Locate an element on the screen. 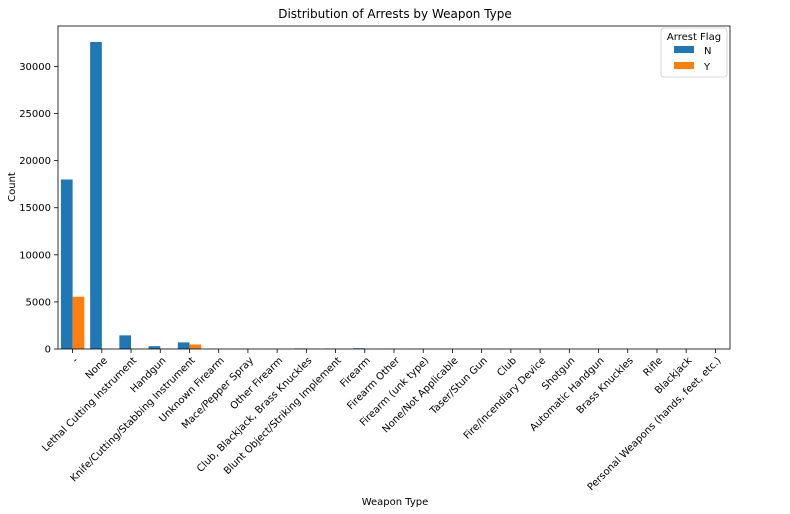 Image resolution: width=790 pixels, height=514 pixels. x-axis-label: Weapon Type is located at coordinates (395, 502).